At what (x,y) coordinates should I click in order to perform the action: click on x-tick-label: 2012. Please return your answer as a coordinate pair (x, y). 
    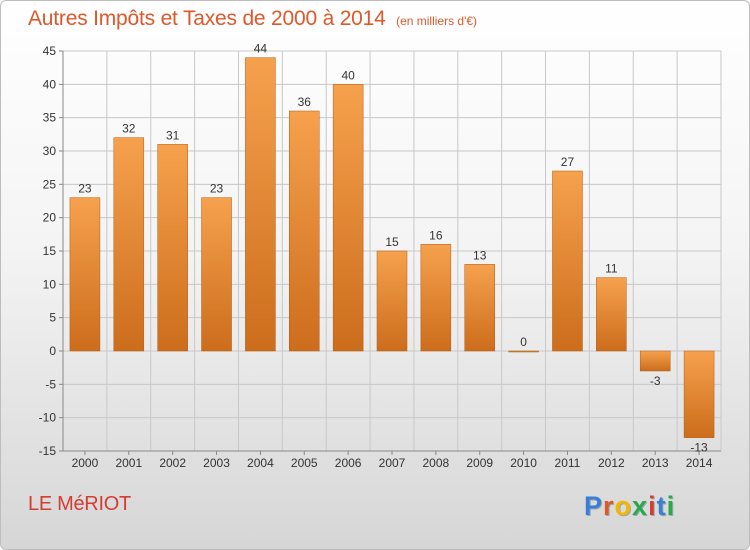
    Looking at the image, I should click on (611, 463).